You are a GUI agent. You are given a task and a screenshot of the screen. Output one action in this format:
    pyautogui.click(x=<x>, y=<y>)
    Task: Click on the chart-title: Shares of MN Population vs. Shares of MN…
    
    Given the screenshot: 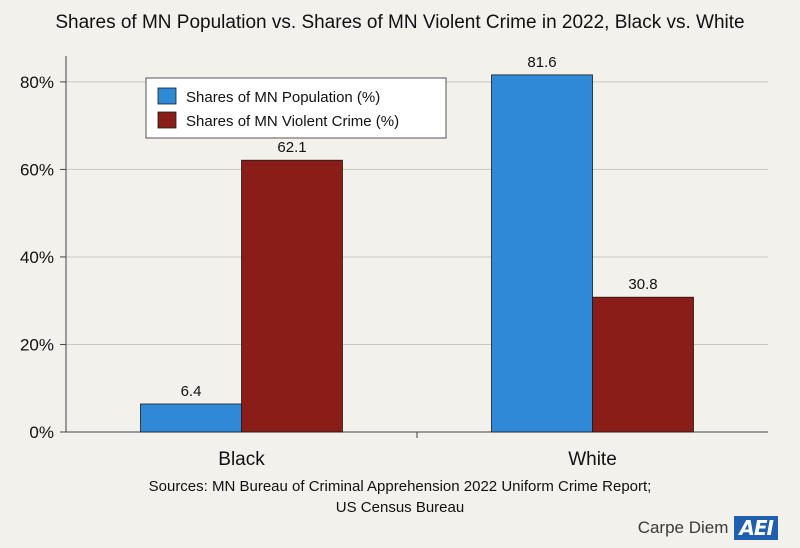 What is the action you would take?
    pyautogui.click(x=400, y=22)
    